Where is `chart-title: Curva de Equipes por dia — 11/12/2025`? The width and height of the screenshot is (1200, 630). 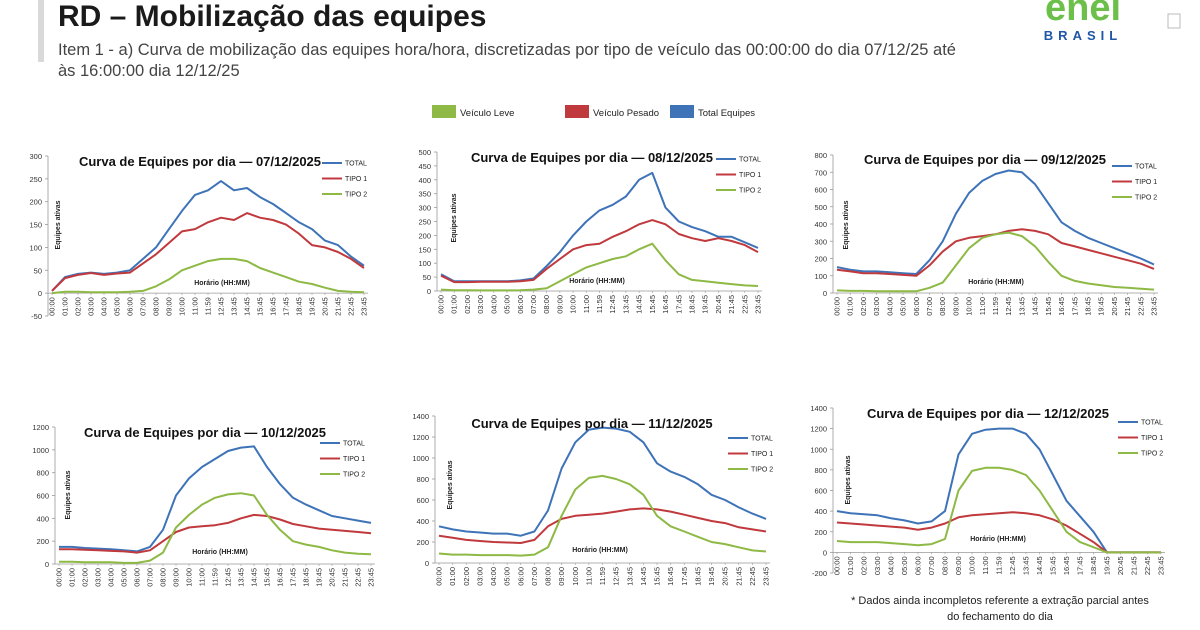
chart-title: Curva de Equipes por dia — 11/12/2025 is located at coordinates (591, 423).